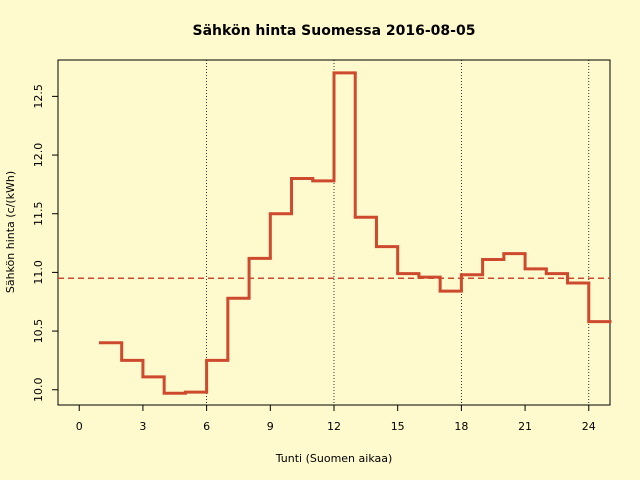 The image size is (640, 480). I want to click on x-tick-label: 0, so click(79, 426).